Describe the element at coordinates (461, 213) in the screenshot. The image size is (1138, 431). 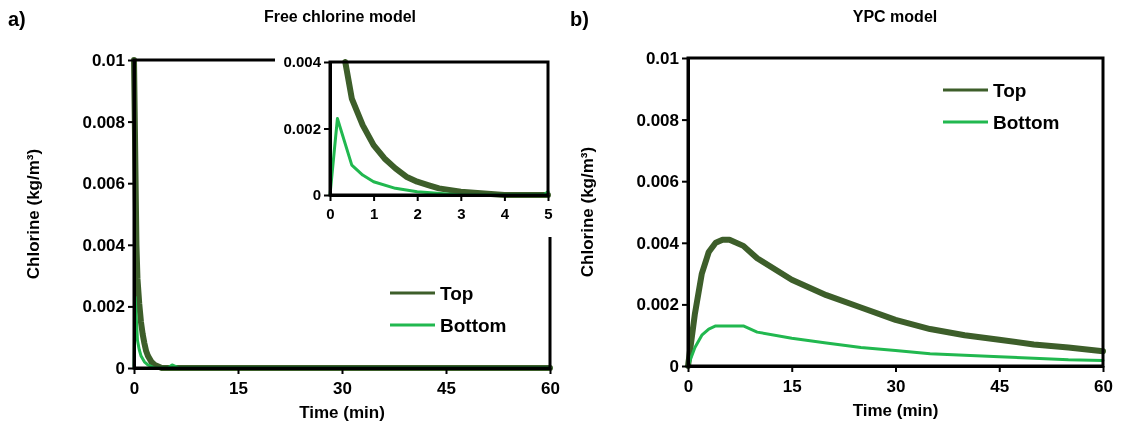
I see `x-tick-label: 3` at that location.